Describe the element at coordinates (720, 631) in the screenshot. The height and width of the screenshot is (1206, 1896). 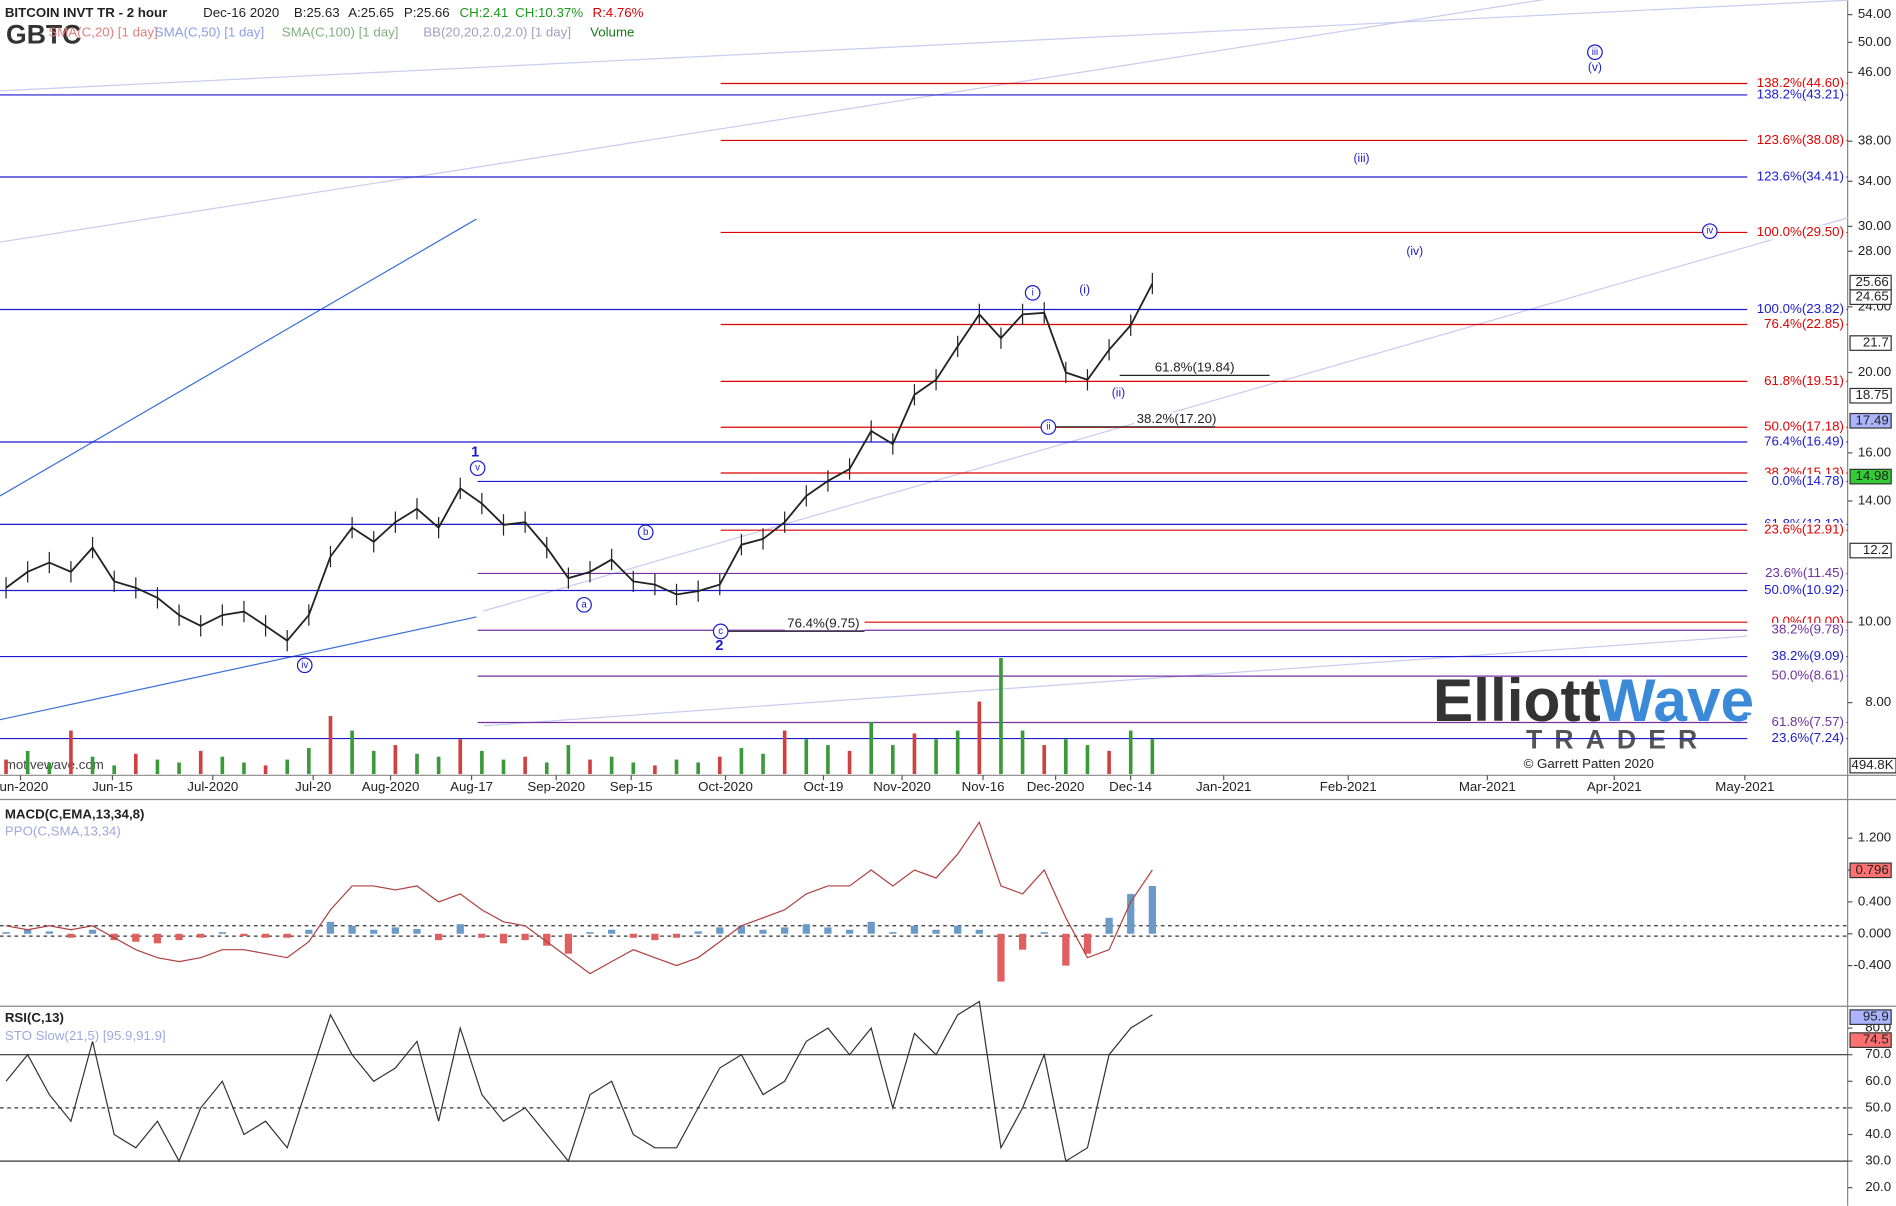
I see `wave-label: c` at that location.